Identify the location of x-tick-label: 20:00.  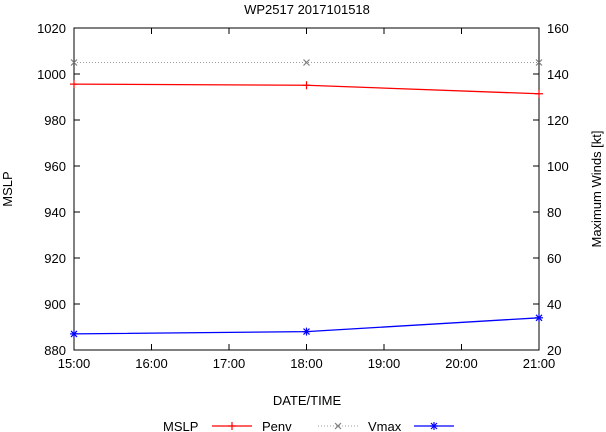
(461, 363).